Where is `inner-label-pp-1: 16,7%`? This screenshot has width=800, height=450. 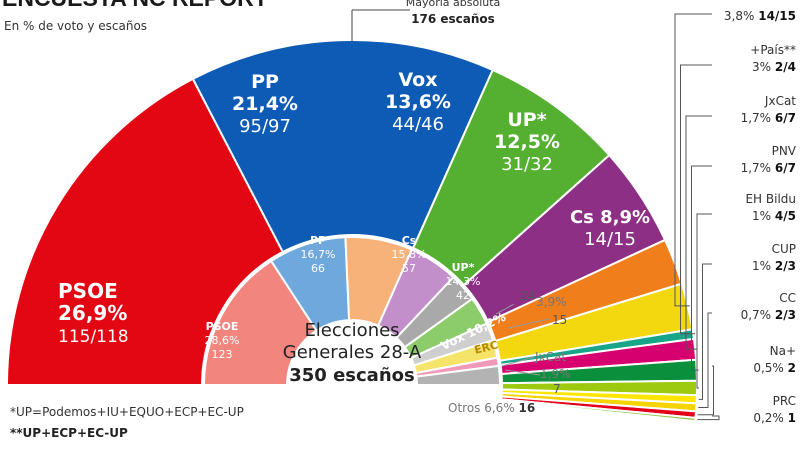 inner-label-pp-1: 16,7% is located at coordinates (318, 254).